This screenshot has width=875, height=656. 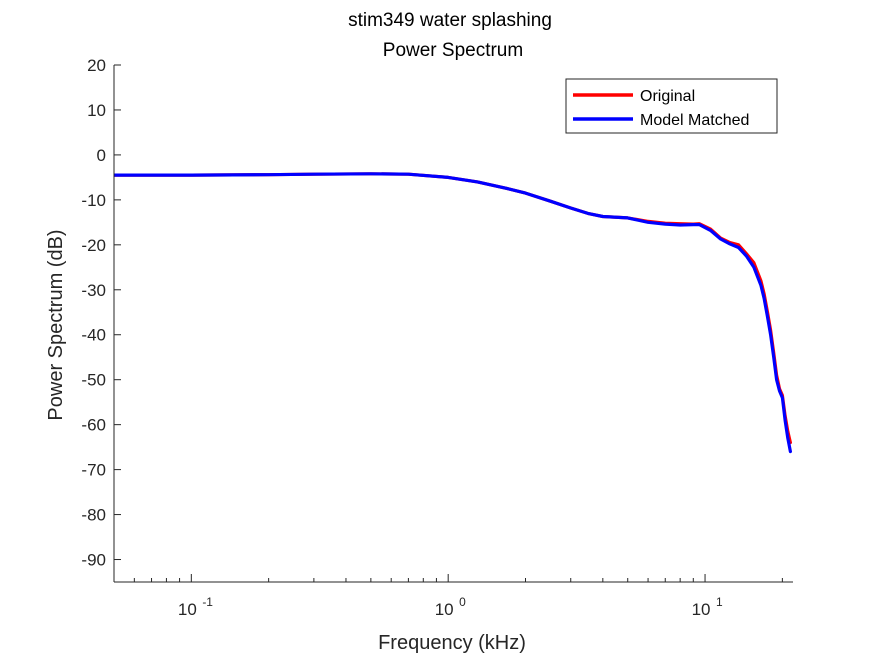 What do you see at coordinates (93, 515) in the screenshot?
I see `y-tick-label: -80` at bounding box center [93, 515].